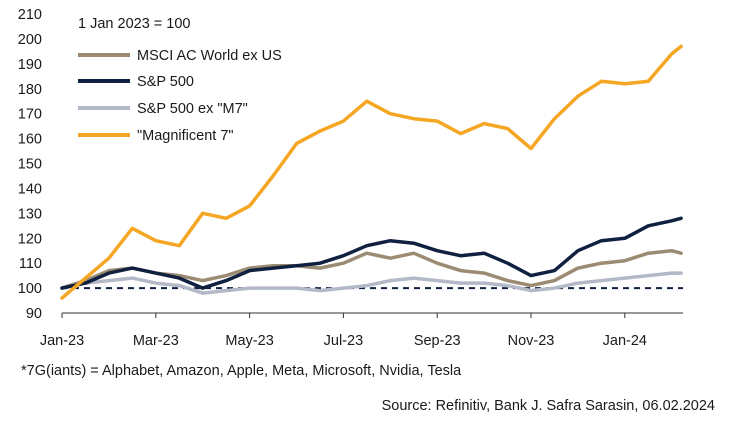  Describe the element at coordinates (249, 341) in the screenshot. I see `x-tick-label: May-23` at that location.